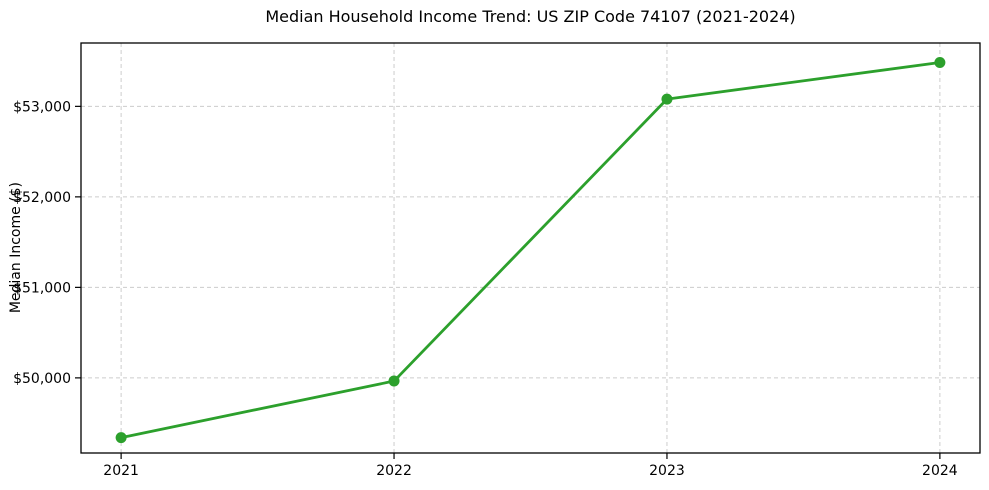 The image size is (989, 490). Describe the element at coordinates (42, 288) in the screenshot. I see `y-tick-label: $51,000` at that location.